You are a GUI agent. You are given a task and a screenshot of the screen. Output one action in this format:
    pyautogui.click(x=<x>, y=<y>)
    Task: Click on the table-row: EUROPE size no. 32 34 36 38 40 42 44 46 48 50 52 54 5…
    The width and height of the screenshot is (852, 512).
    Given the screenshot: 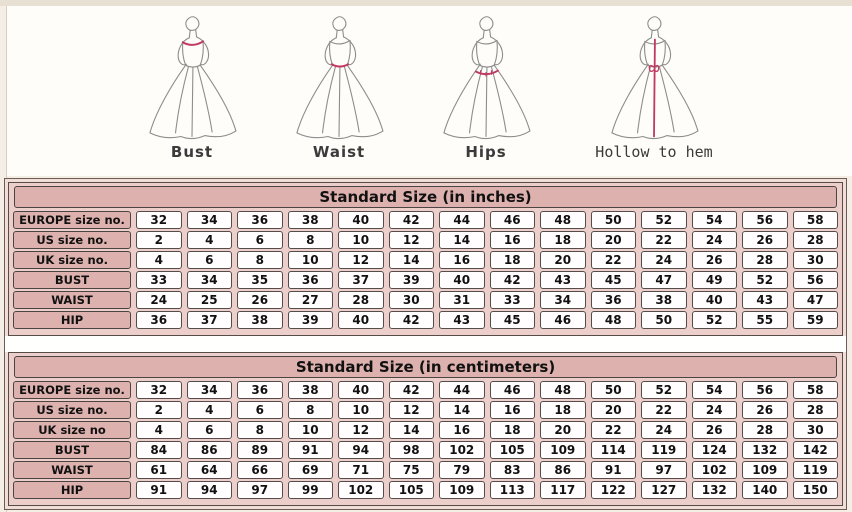 What is the action you would take?
    pyautogui.click(x=425, y=220)
    